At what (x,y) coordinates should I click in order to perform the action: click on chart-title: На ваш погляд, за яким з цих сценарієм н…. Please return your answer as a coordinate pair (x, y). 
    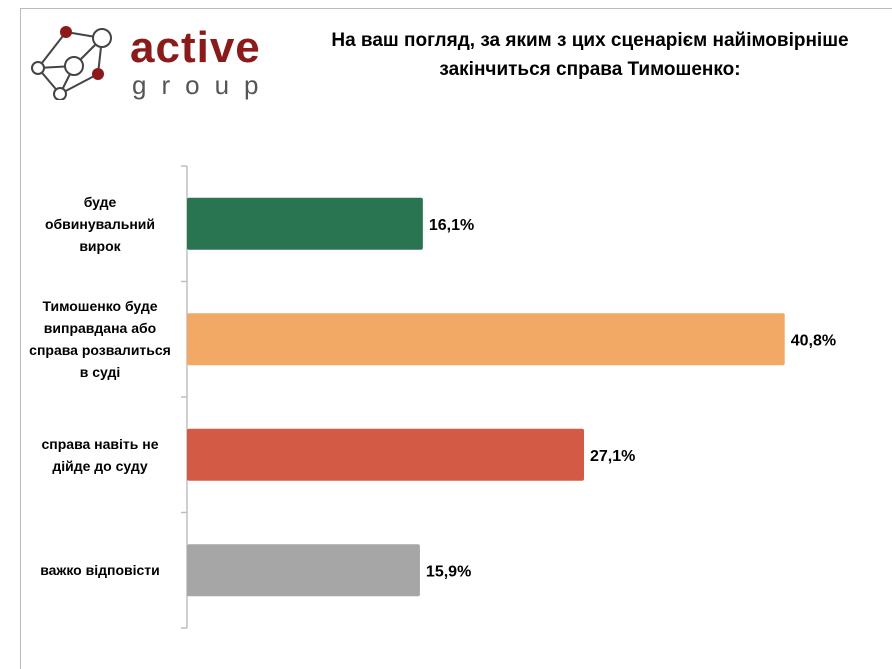
    Looking at the image, I should click on (590, 55).